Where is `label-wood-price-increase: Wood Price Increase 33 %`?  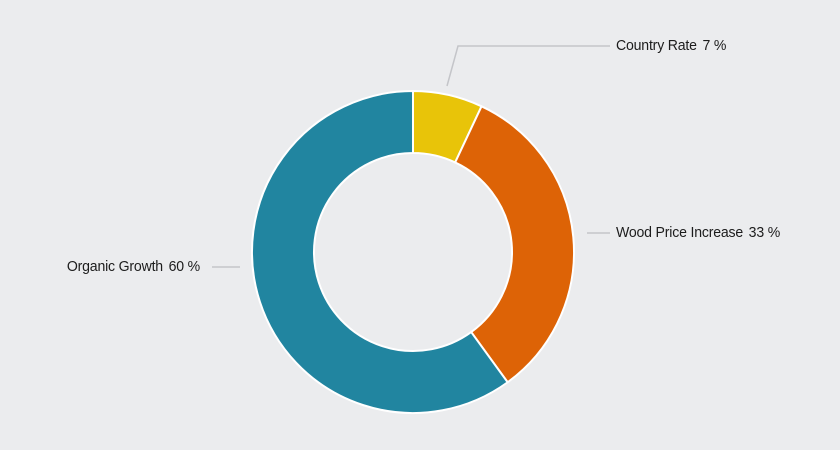 label-wood-price-increase: Wood Price Increase 33 % is located at coordinates (698, 233).